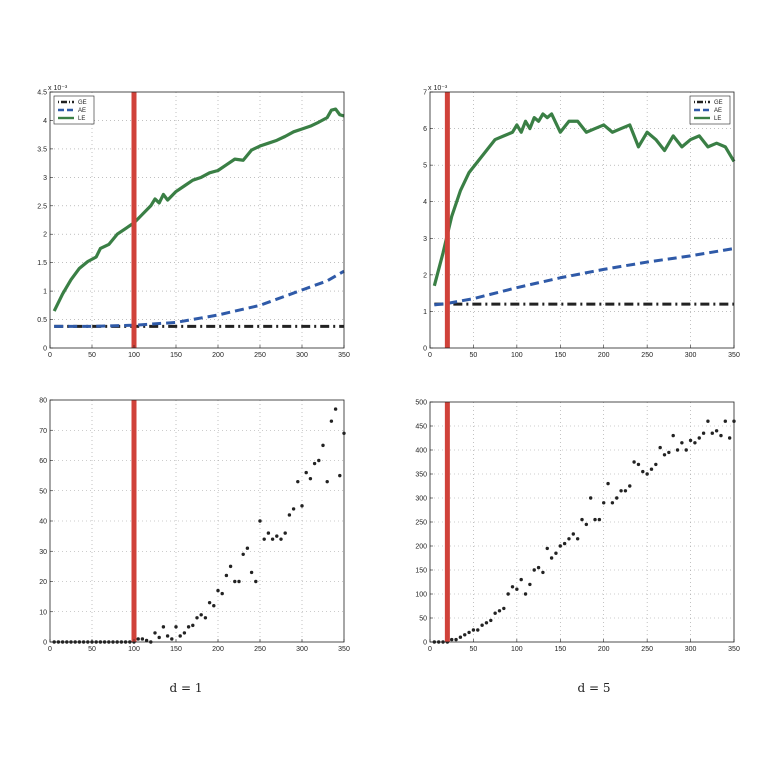 This screenshot has height=766, width=766. What do you see at coordinates (42, 263) in the screenshot?
I see `y-tick-label: 1.5` at bounding box center [42, 263].